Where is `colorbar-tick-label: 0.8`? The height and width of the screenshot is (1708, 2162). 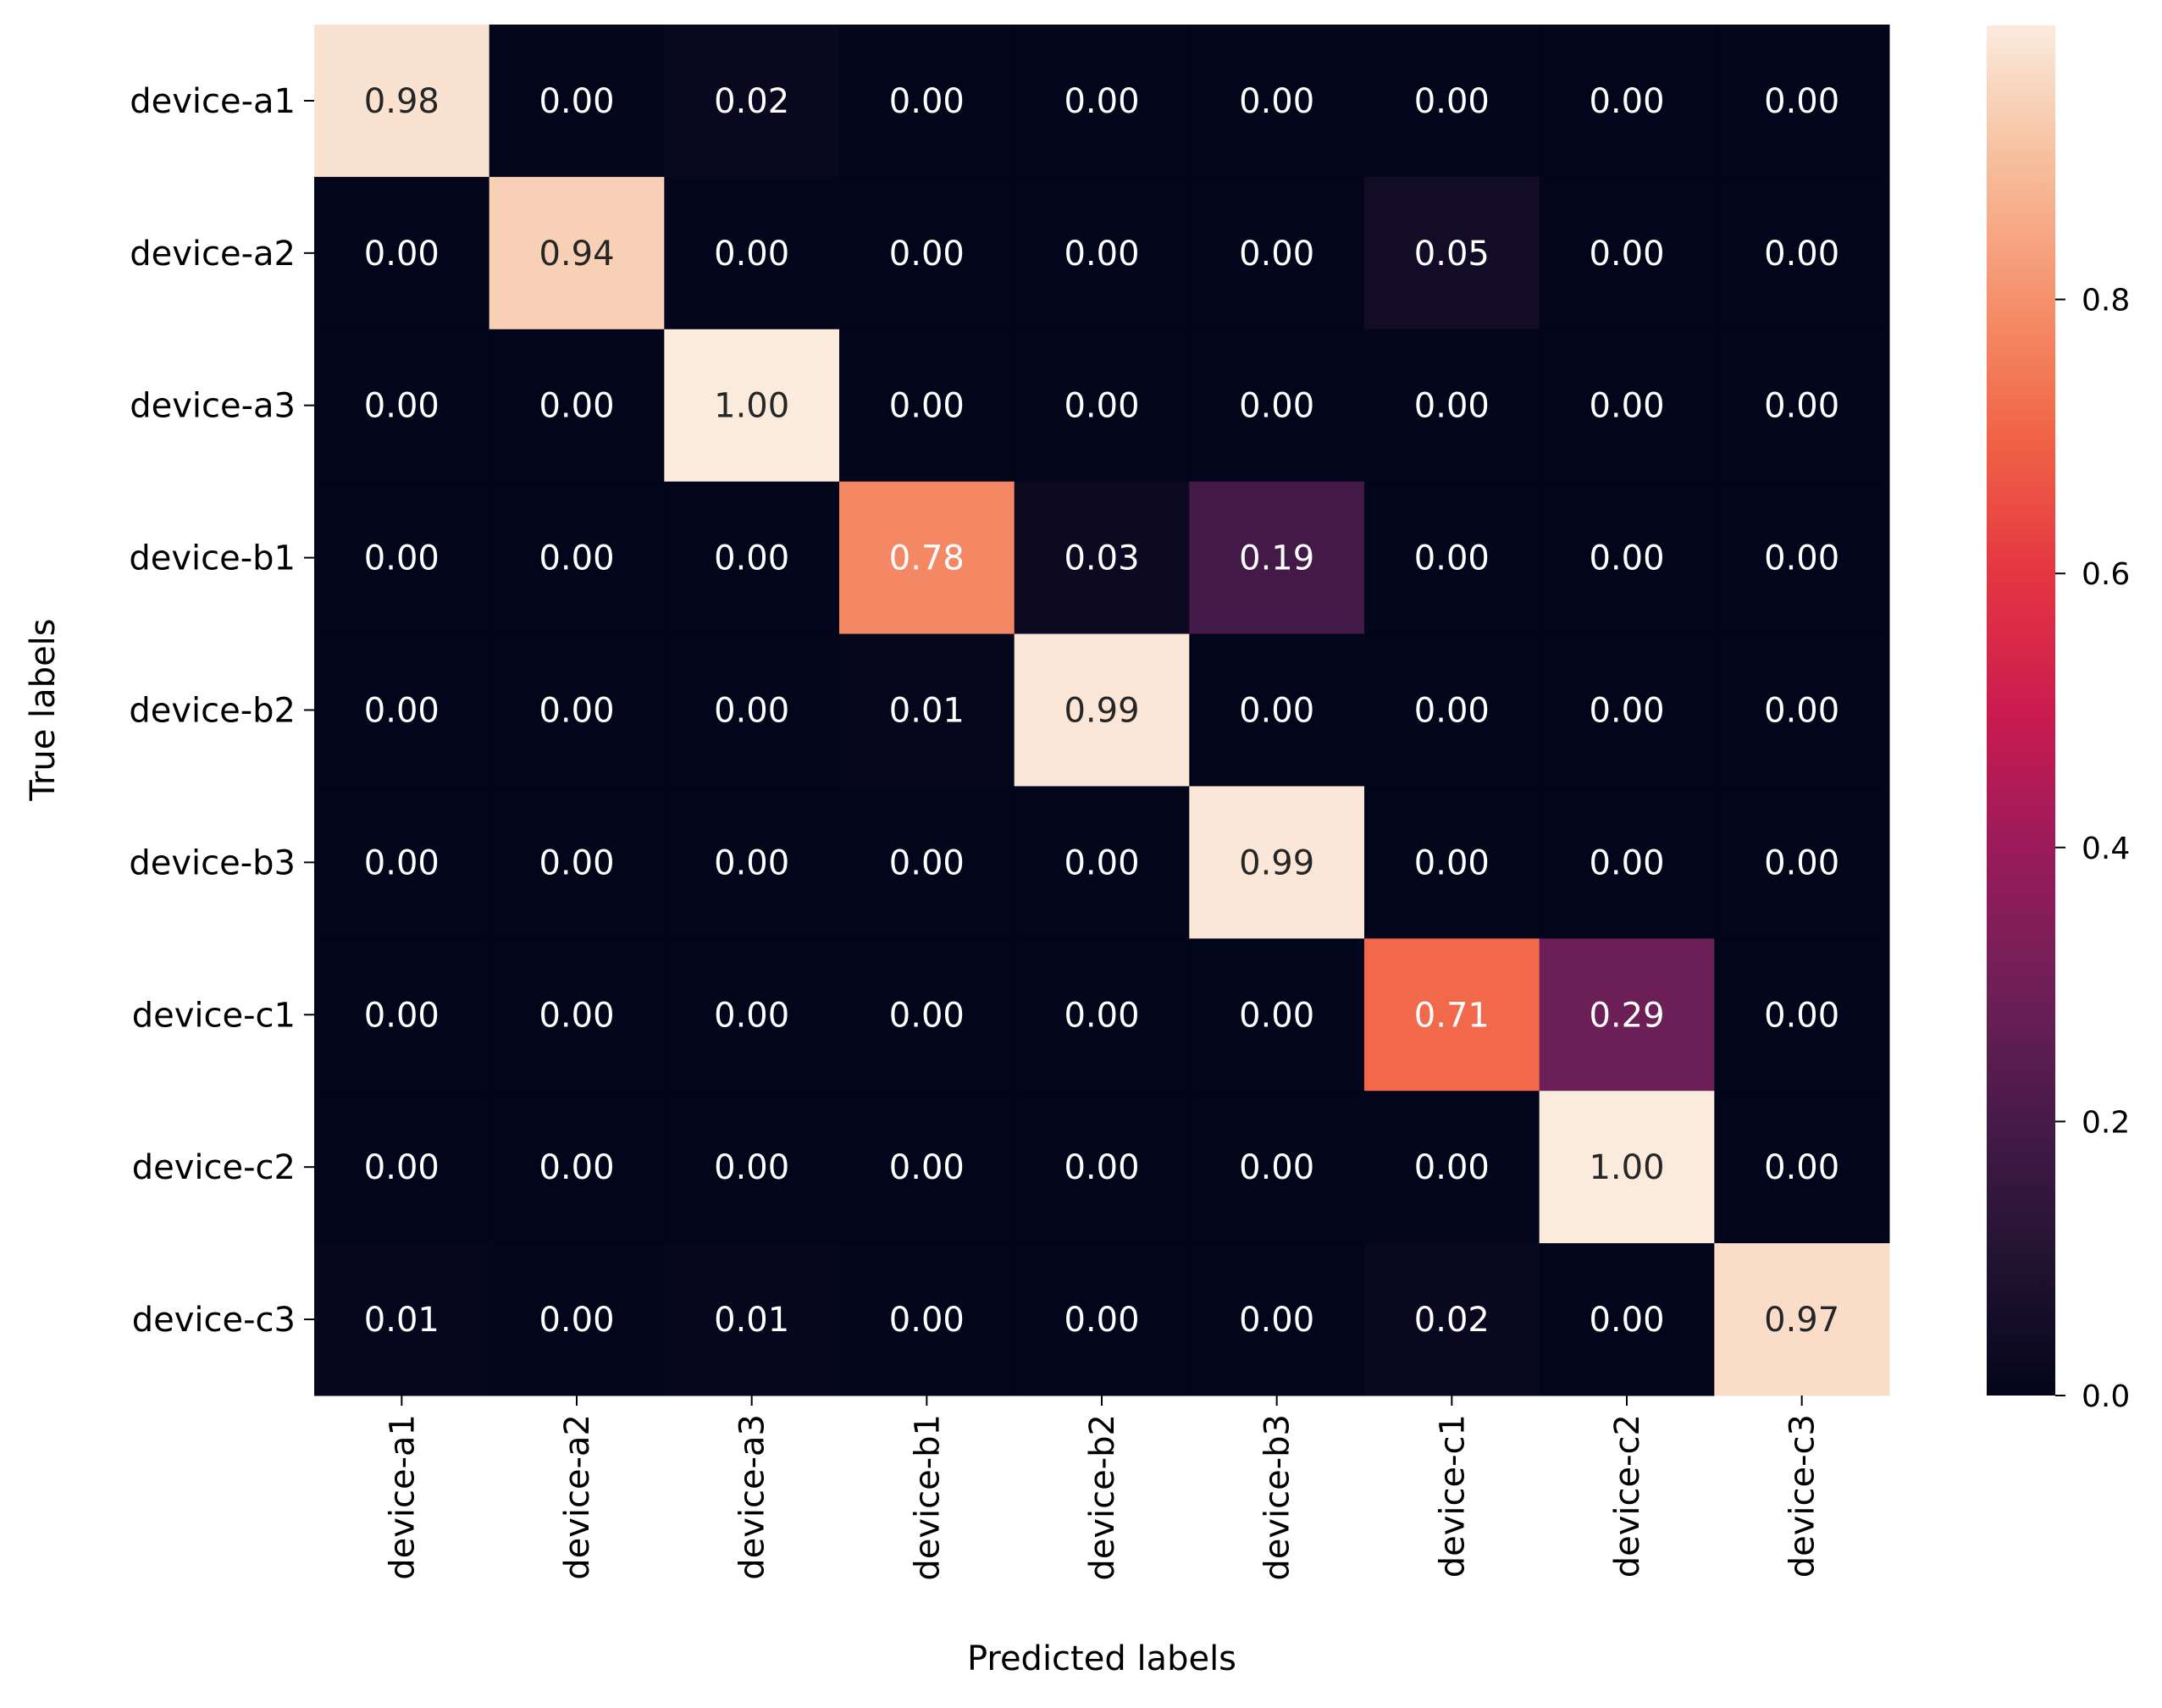
colorbar-tick-label: 0.8 is located at coordinates (2106, 301).